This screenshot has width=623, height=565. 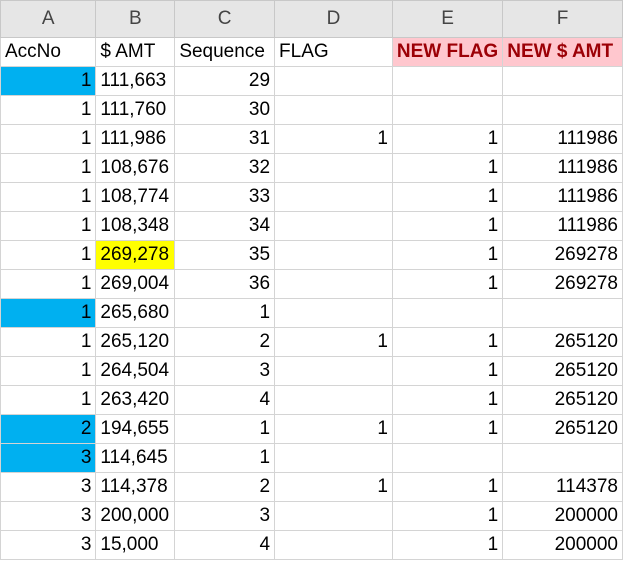 What do you see at coordinates (135, 545) in the screenshot?
I see `cell-amt: 15,000` at bounding box center [135, 545].